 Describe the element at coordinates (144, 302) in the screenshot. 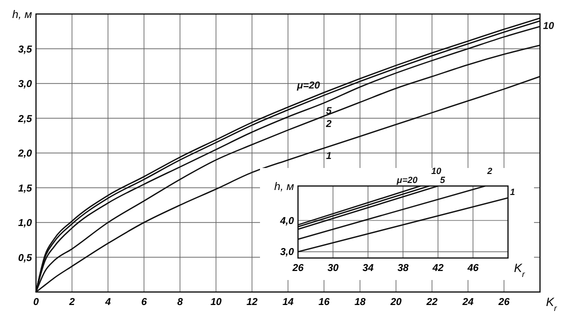

I see `x-tick-label: 6` at that location.